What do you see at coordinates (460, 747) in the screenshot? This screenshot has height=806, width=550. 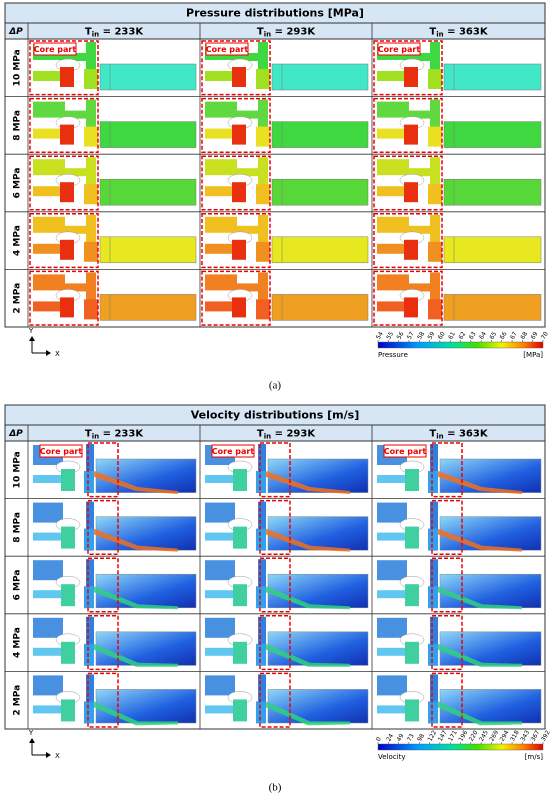 I see `colorbar` at bounding box center [460, 747].